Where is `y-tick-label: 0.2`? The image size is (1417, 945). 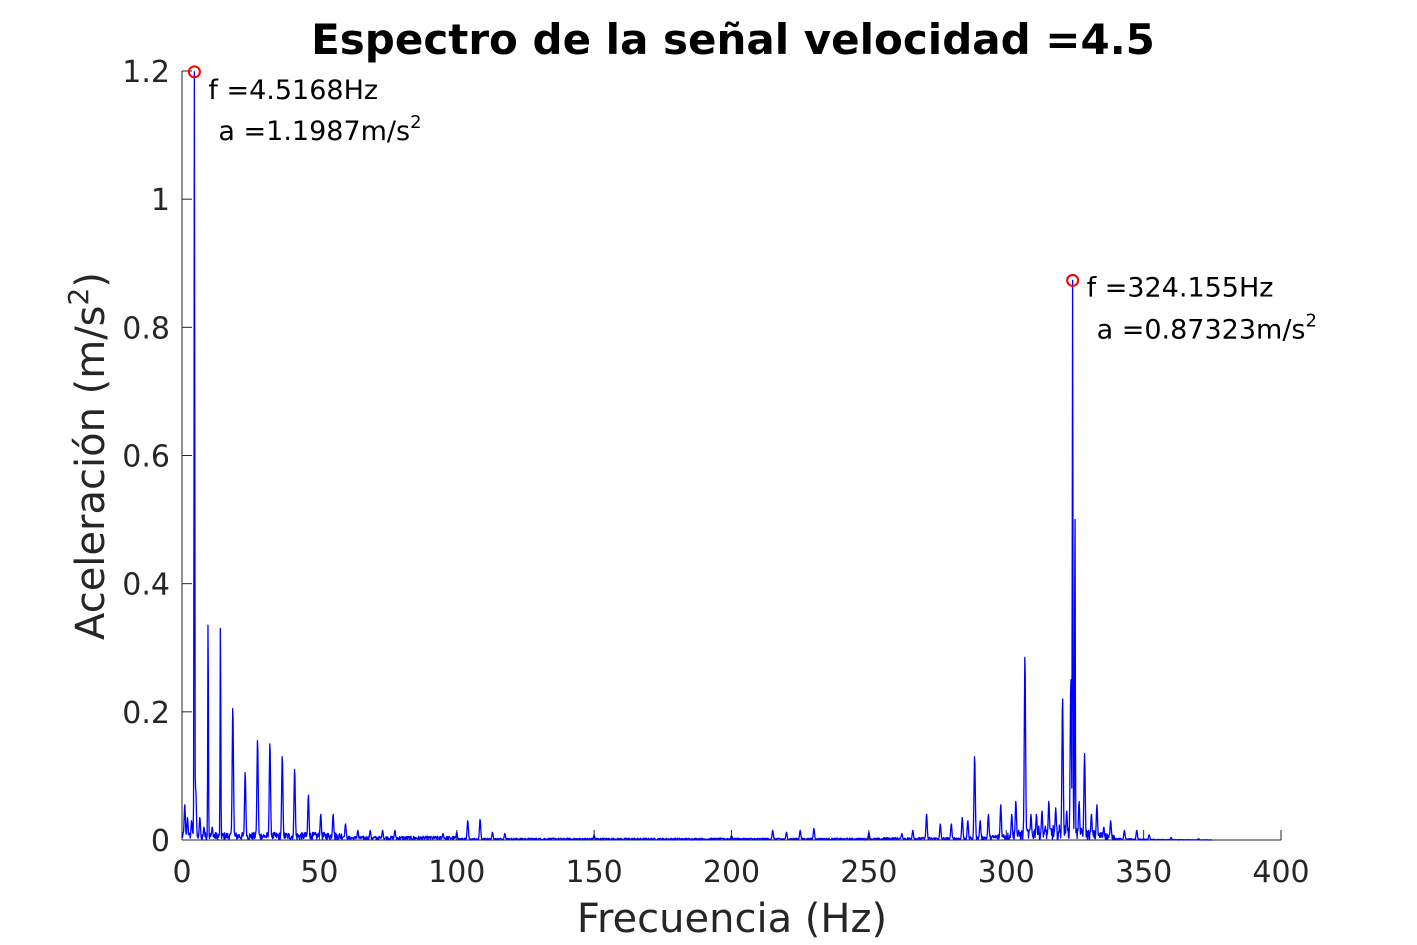
y-tick-label: 0.2 is located at coordinates (146, 713).